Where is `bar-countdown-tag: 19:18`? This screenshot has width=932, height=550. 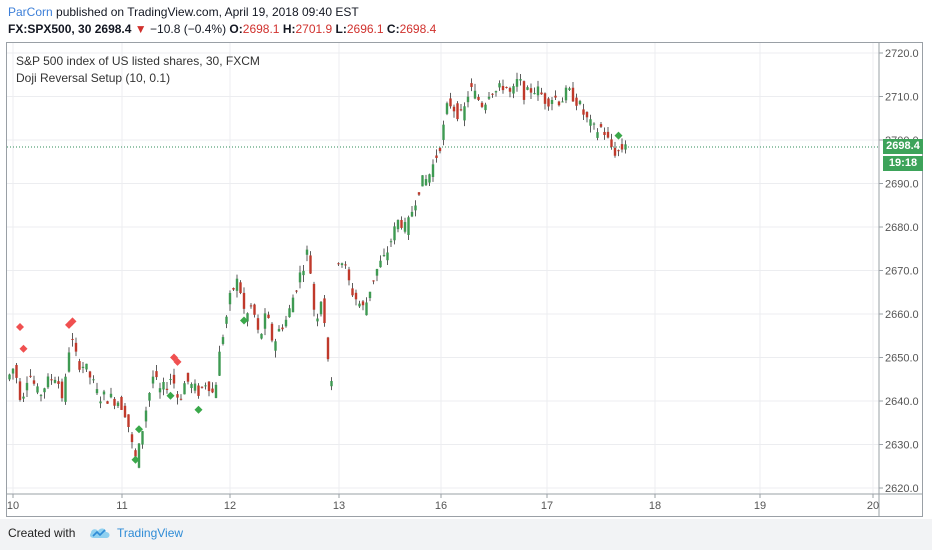 bar-countdown-tag: 19:18 is located at coordinates (903, 163).